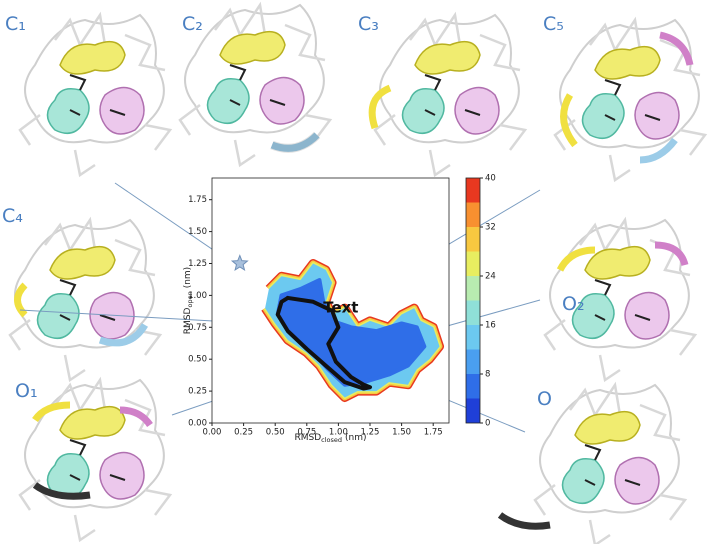 This screenshot has height=544, width=727. What do you see at coordinates (197, 232) in the screenshot?
I see `y-tick-label: 1.50` at bounding box center [197, 232].